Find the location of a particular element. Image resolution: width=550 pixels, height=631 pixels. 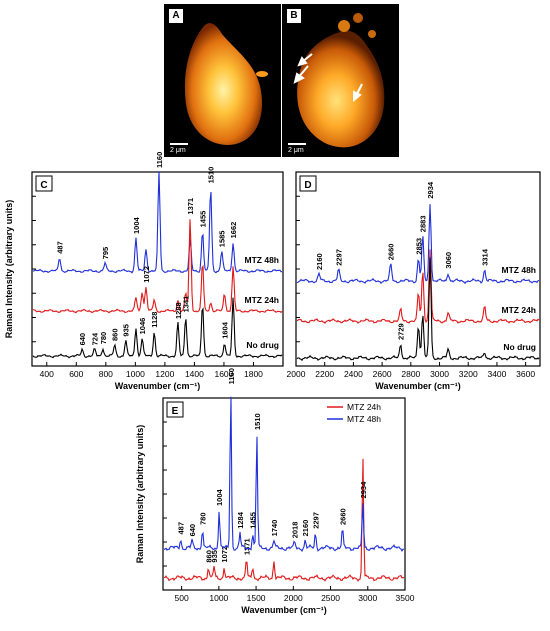

panel-label-box-d is located at coordinates (308, 183).